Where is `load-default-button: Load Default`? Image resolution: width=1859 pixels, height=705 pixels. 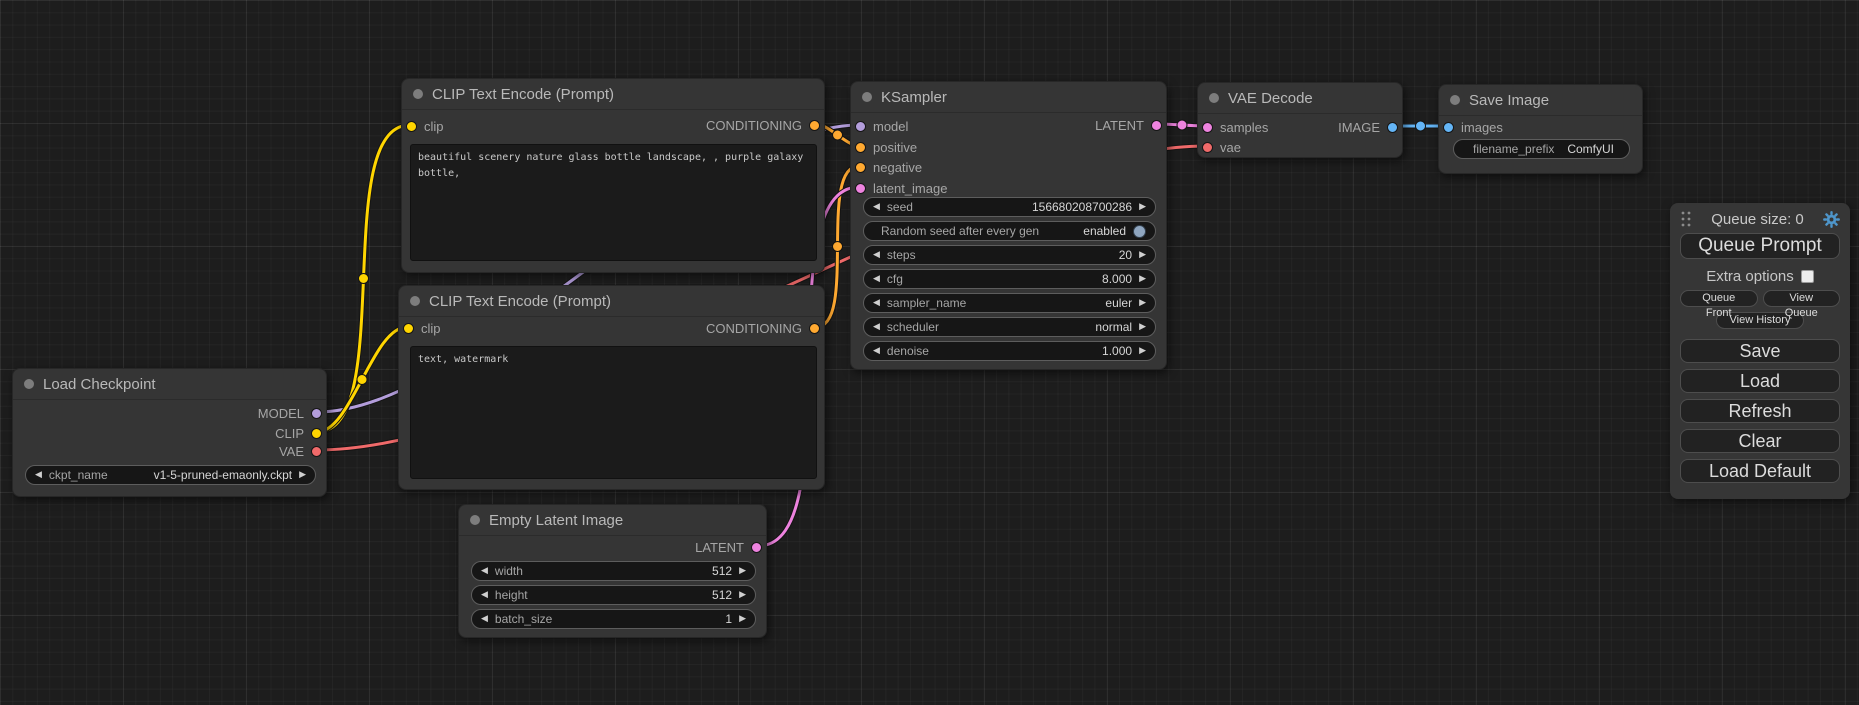
load-default-button: Load Default is located at coordinates (1760, 471).